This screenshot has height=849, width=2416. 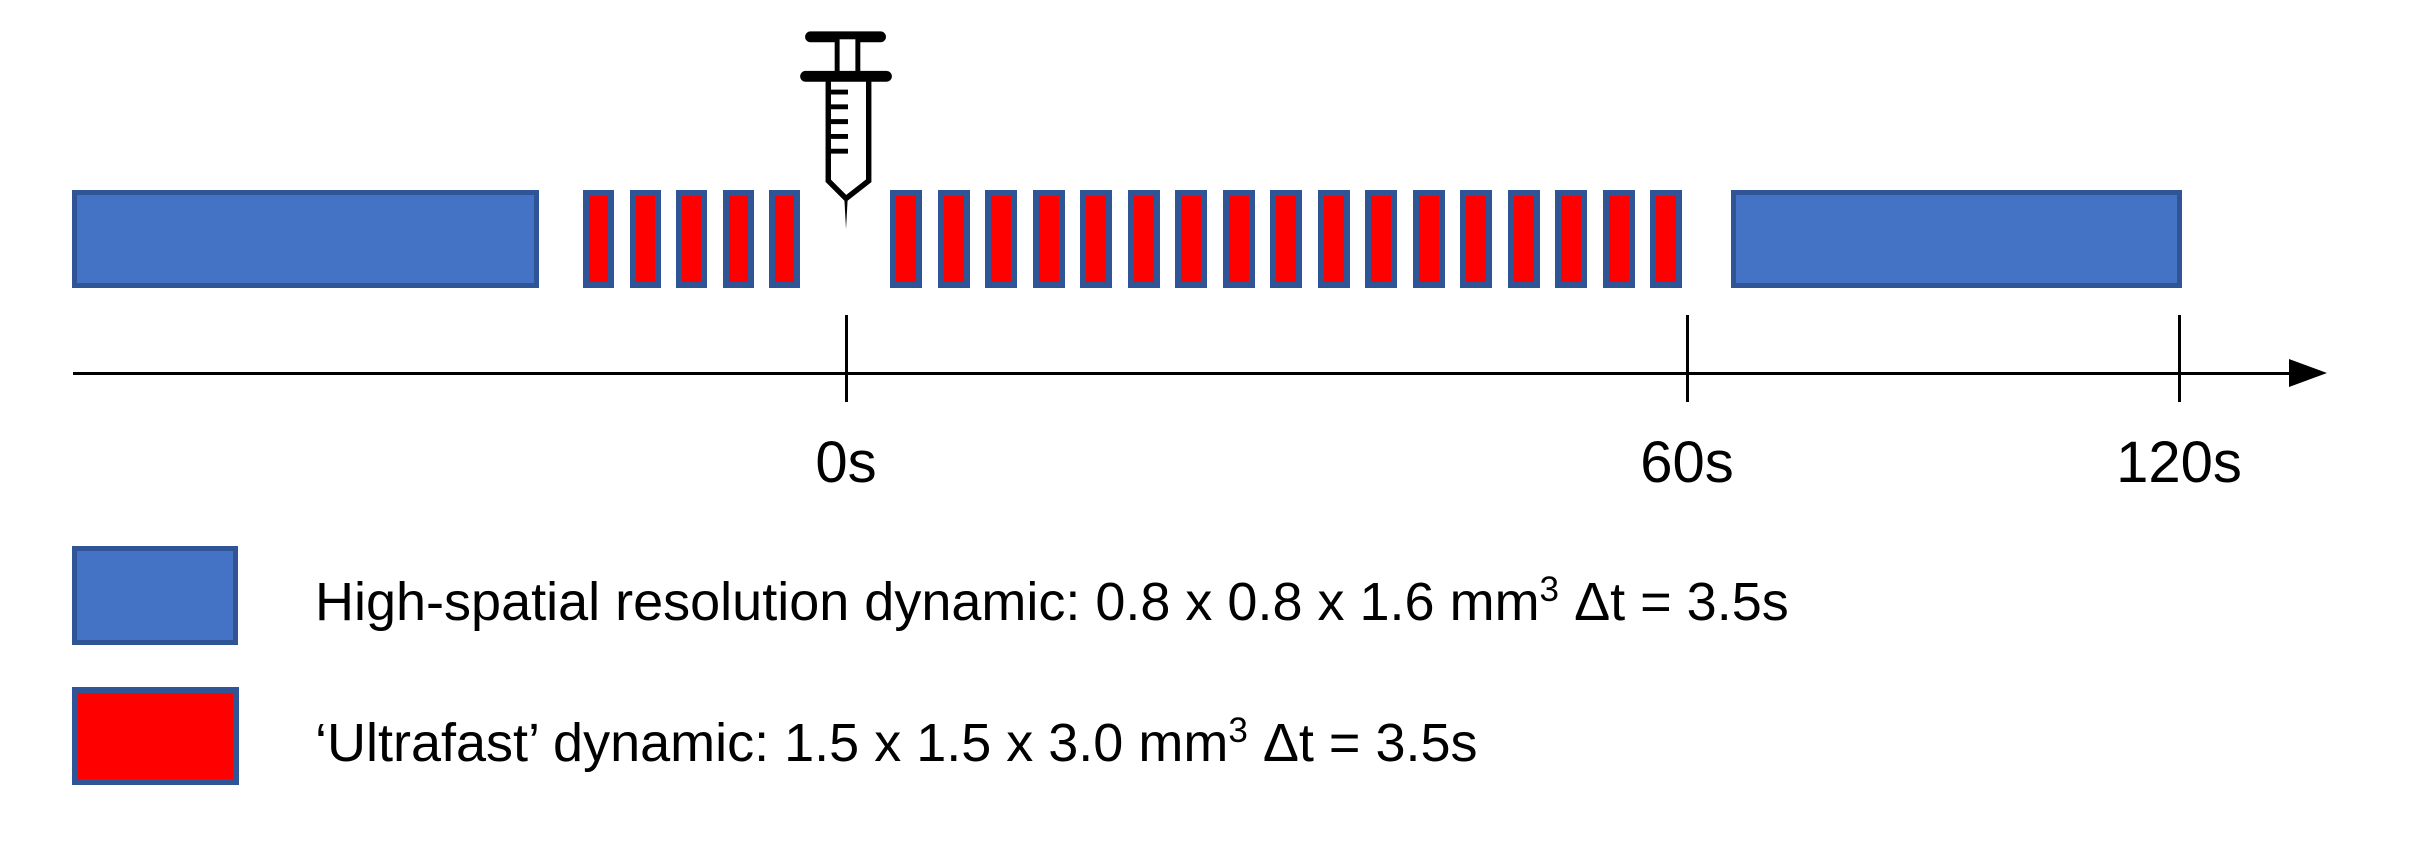 What do you see at coordinates (155, 736) in the screenshot?
I see `legend-swatch-ultrafast` at bounding box center [155, 736].